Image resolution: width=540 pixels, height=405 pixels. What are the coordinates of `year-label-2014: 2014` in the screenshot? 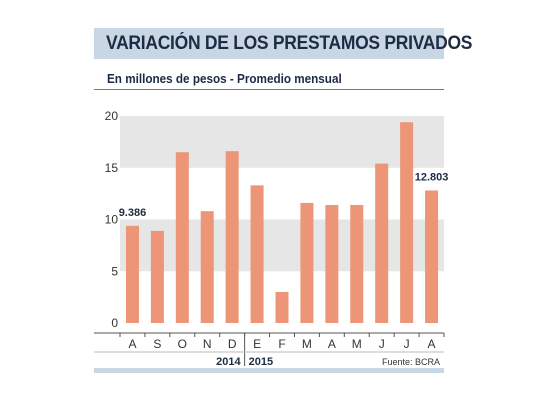 It's located at (228, 362).